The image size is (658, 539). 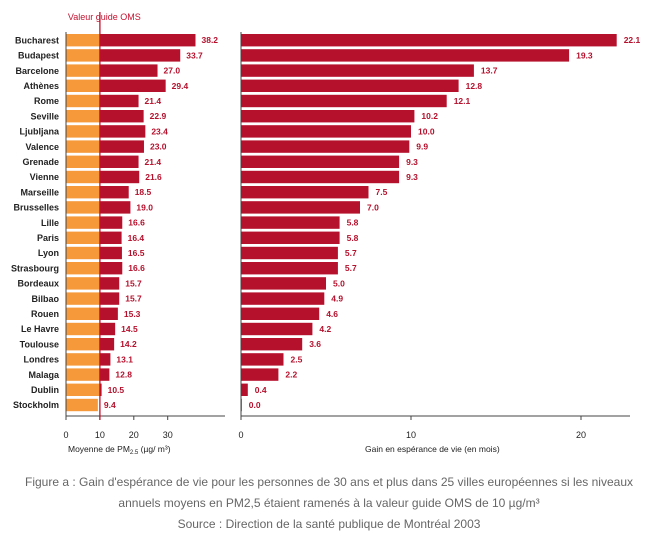 What do you see at coordinates (36, 208) in the screenshot?
I see `city-label: Brusselles` at bounding box center [36, 208].